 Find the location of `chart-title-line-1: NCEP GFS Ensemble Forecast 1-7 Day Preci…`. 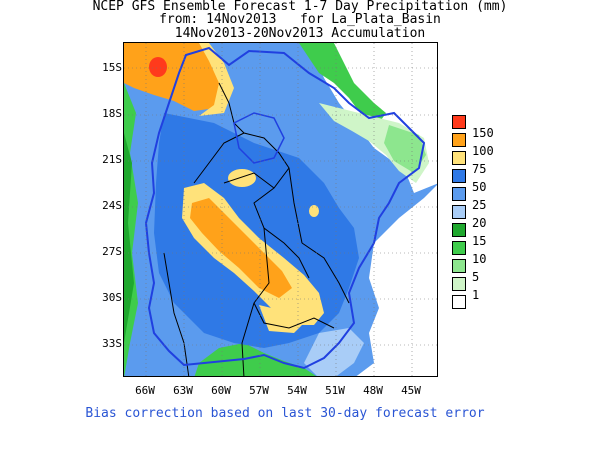

chart-title-line-1: NCEP GFS Ensemble Forecast 1-7 Day Preci… is located at coordinates (300, 7).